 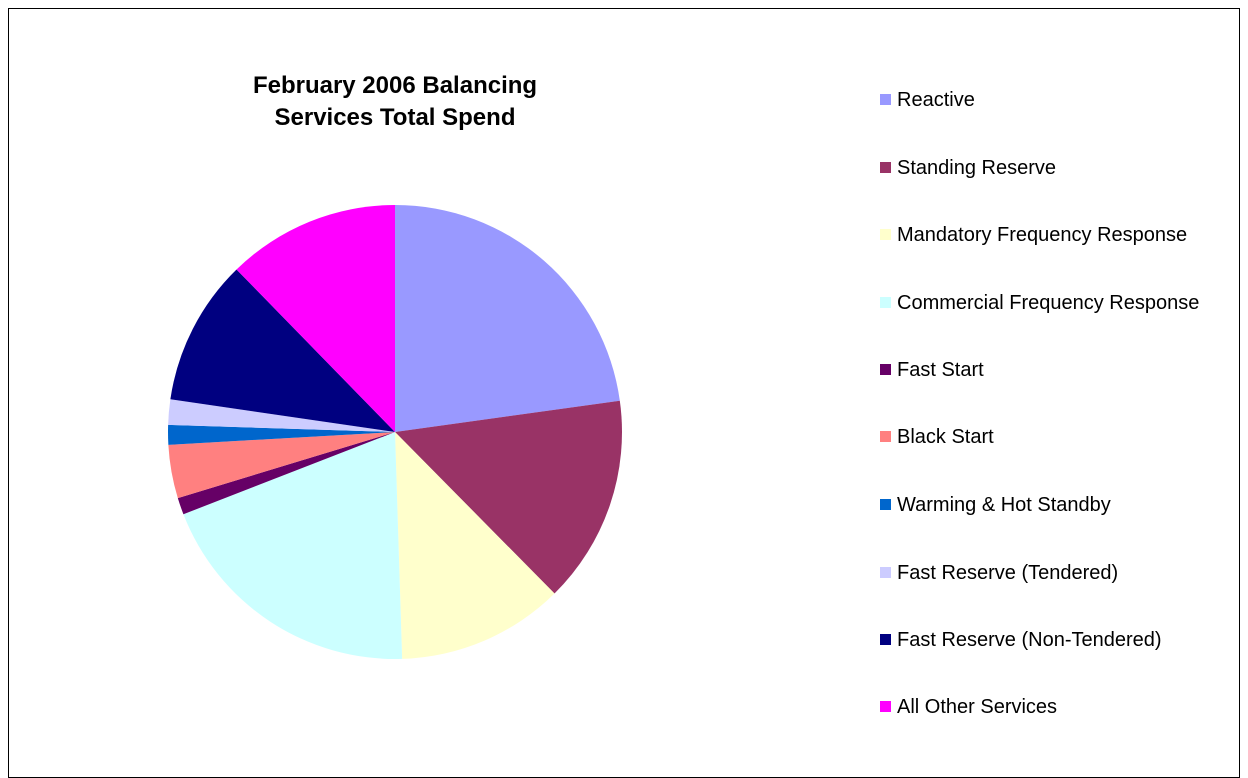 I want to click on legend-label: Standing Reserve, so click(x=976, y=168).